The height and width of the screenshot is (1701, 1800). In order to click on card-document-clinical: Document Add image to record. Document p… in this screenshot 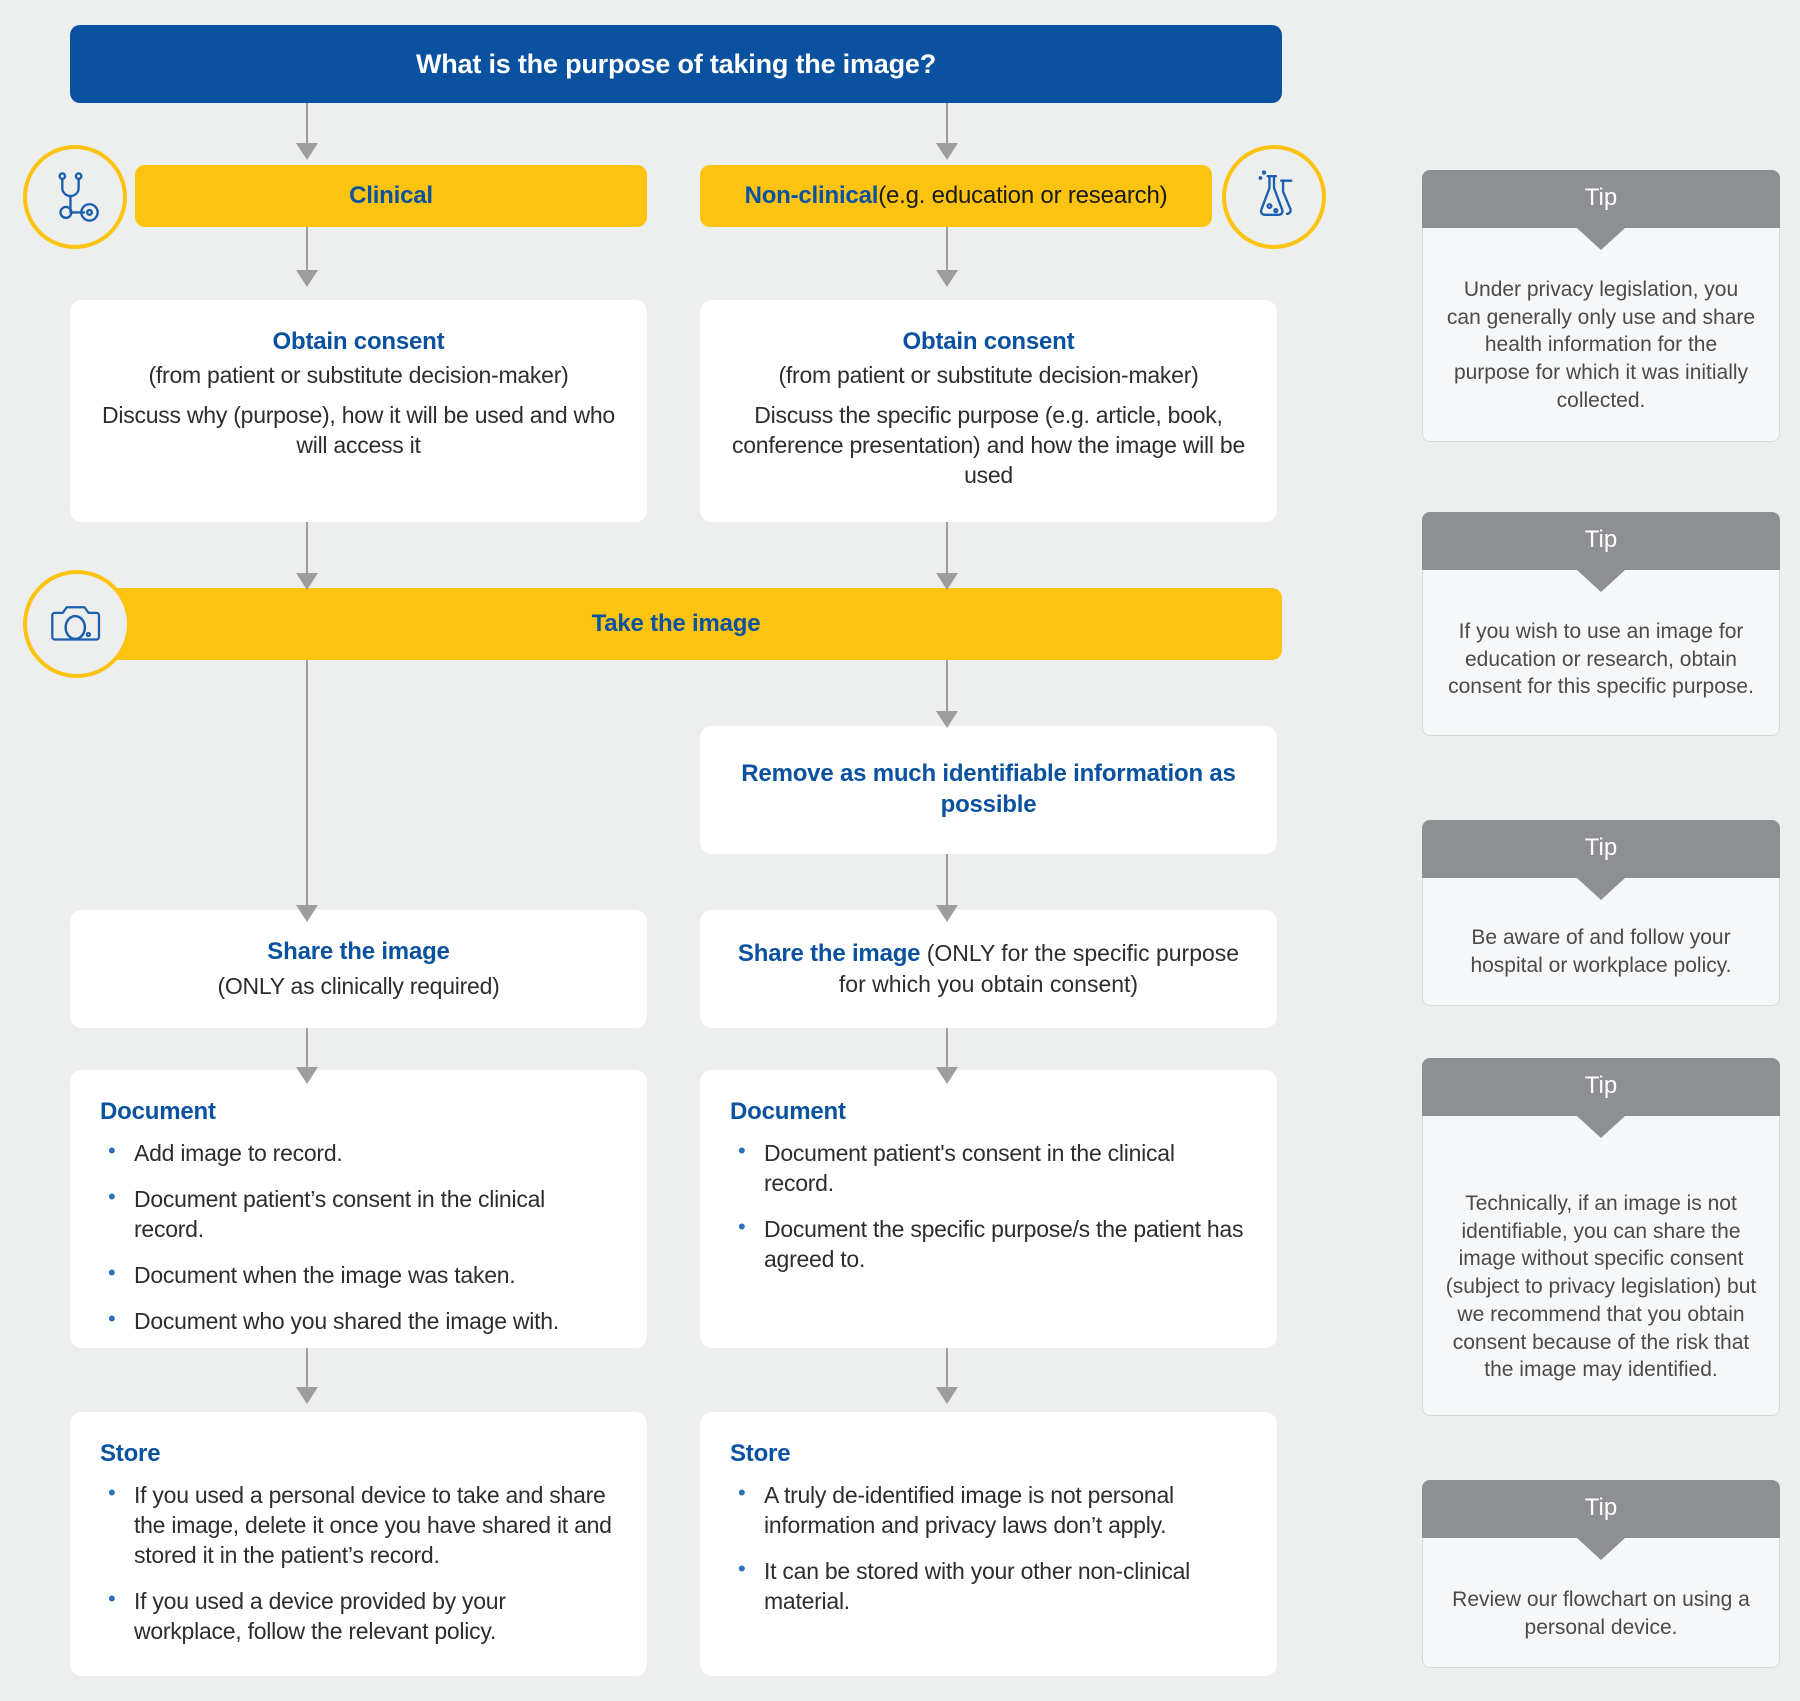, I will do `click(358, 1209)`.